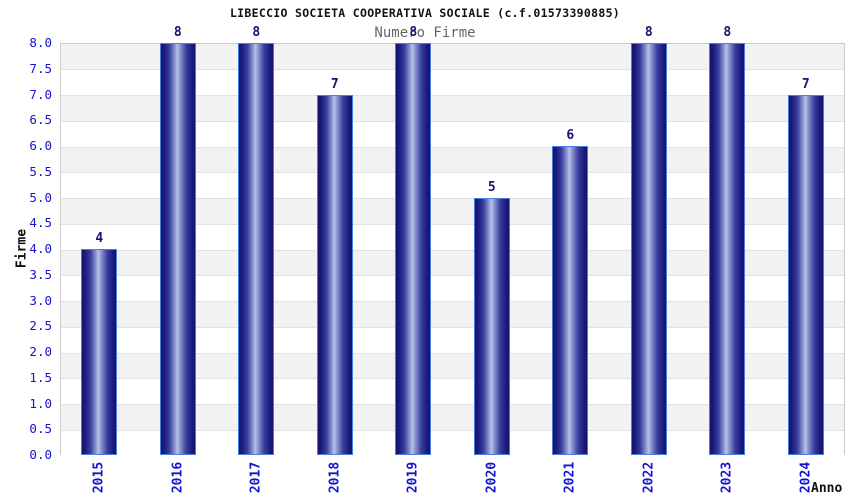 The width and height of the screenshot is (850, 500). I want to click on bar-2018, so click(334, 274).